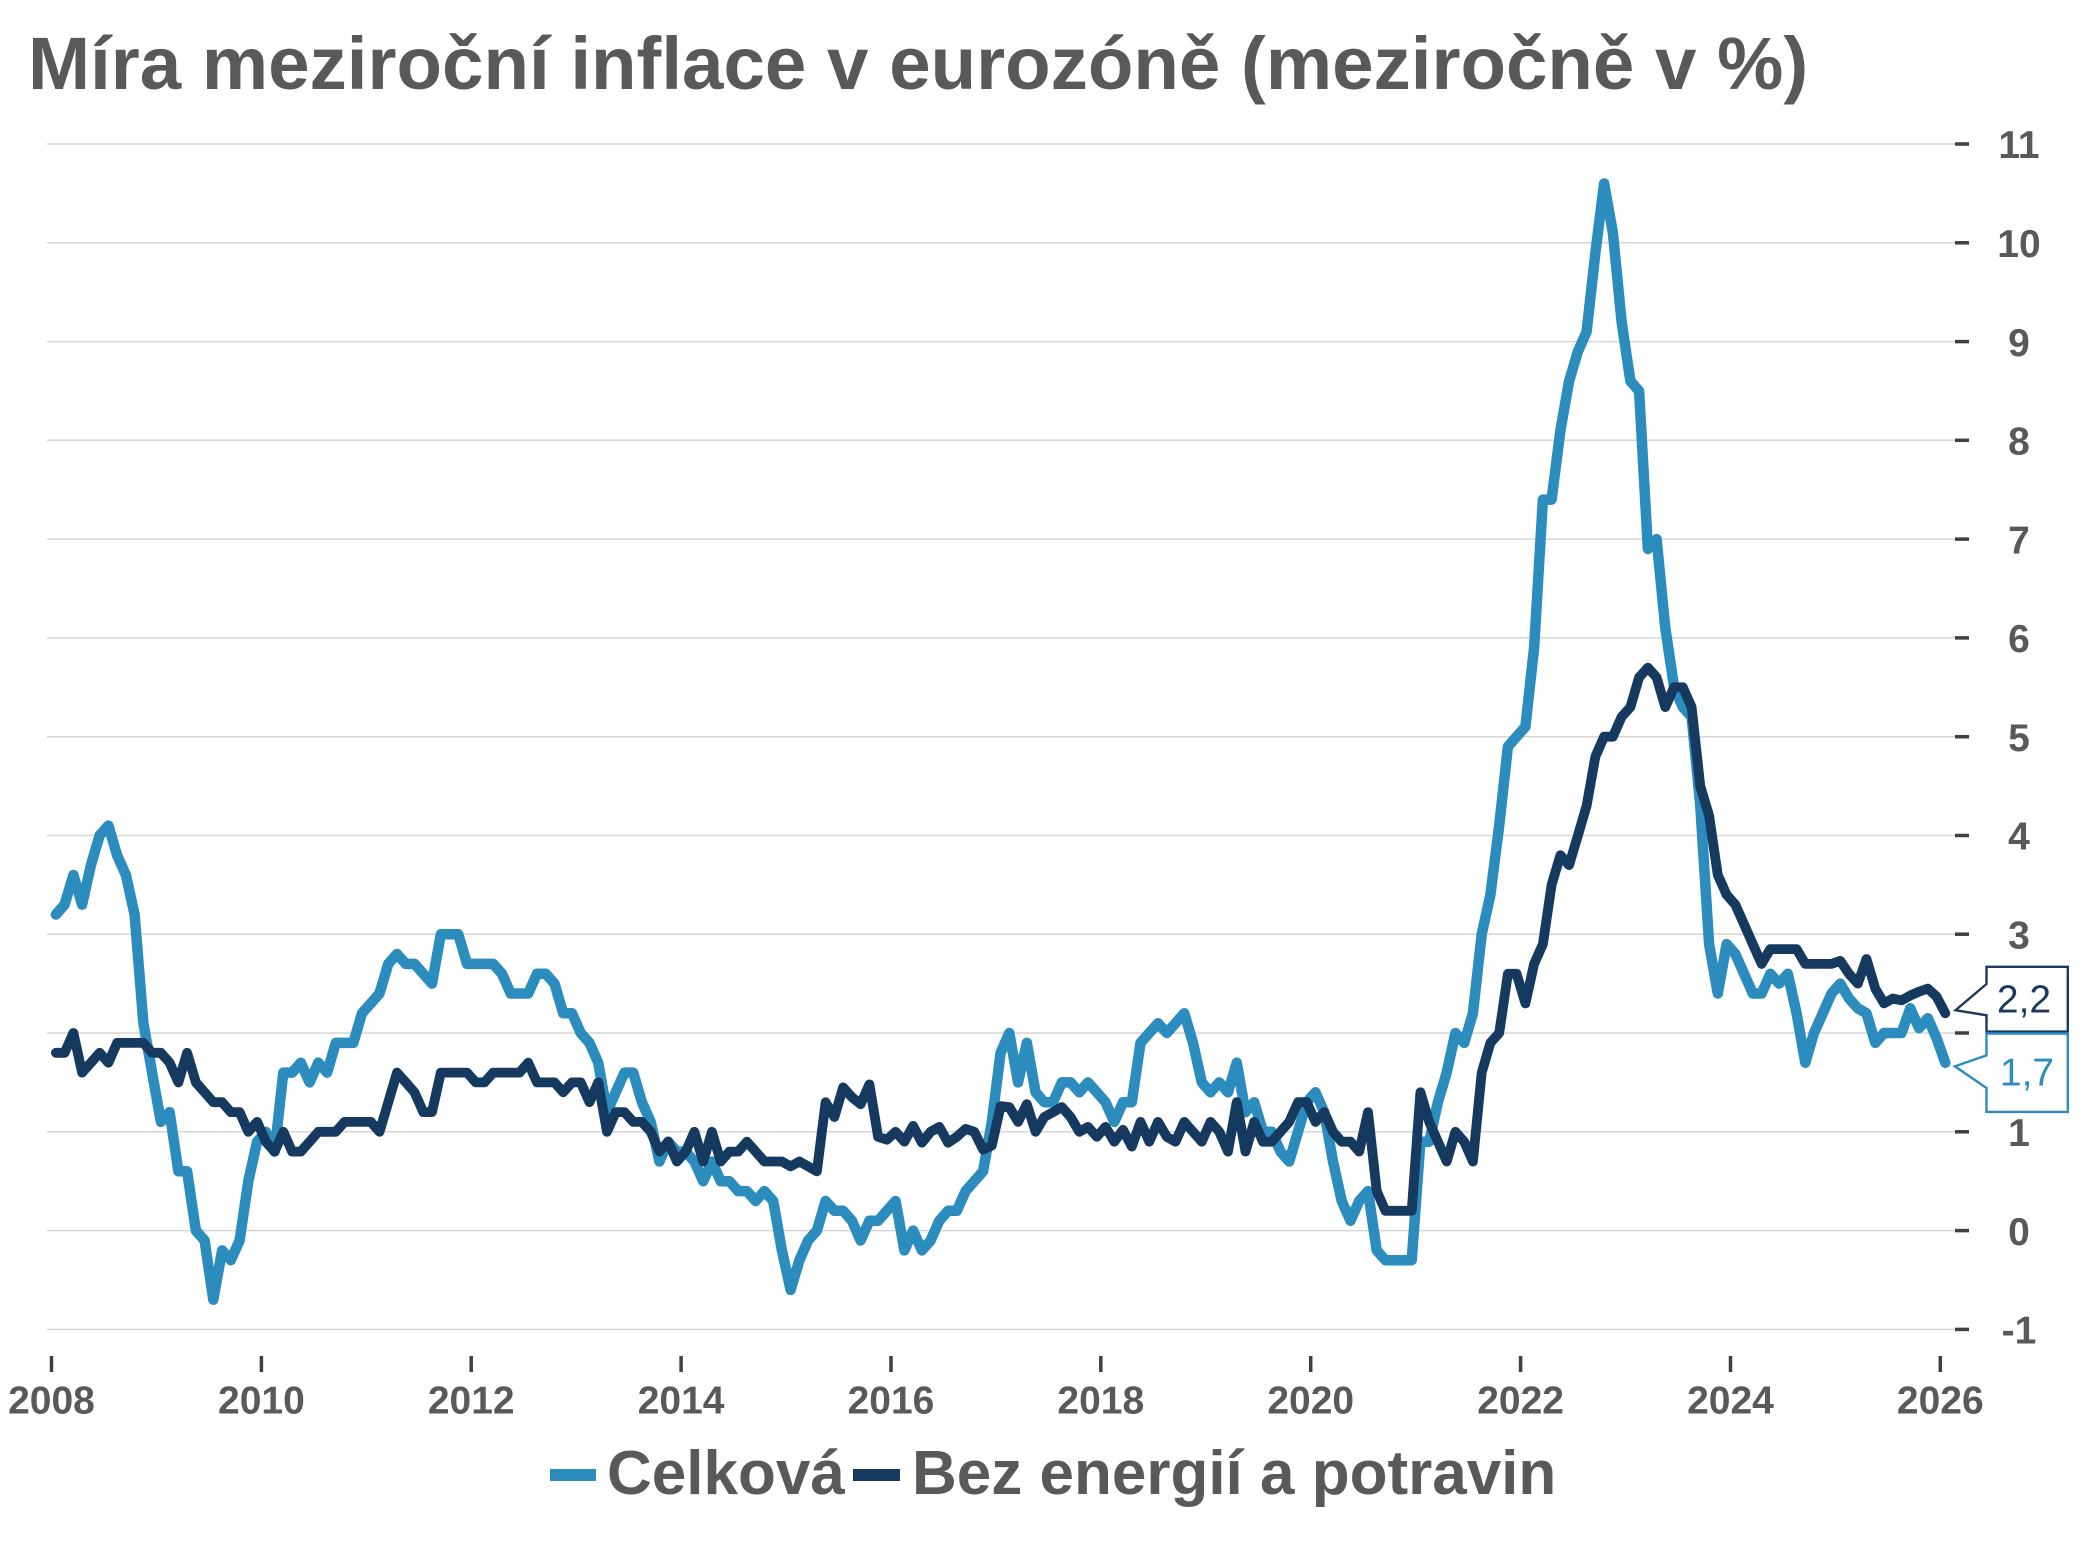  I want to click on svg-text: 2014, so click(681, 1401).